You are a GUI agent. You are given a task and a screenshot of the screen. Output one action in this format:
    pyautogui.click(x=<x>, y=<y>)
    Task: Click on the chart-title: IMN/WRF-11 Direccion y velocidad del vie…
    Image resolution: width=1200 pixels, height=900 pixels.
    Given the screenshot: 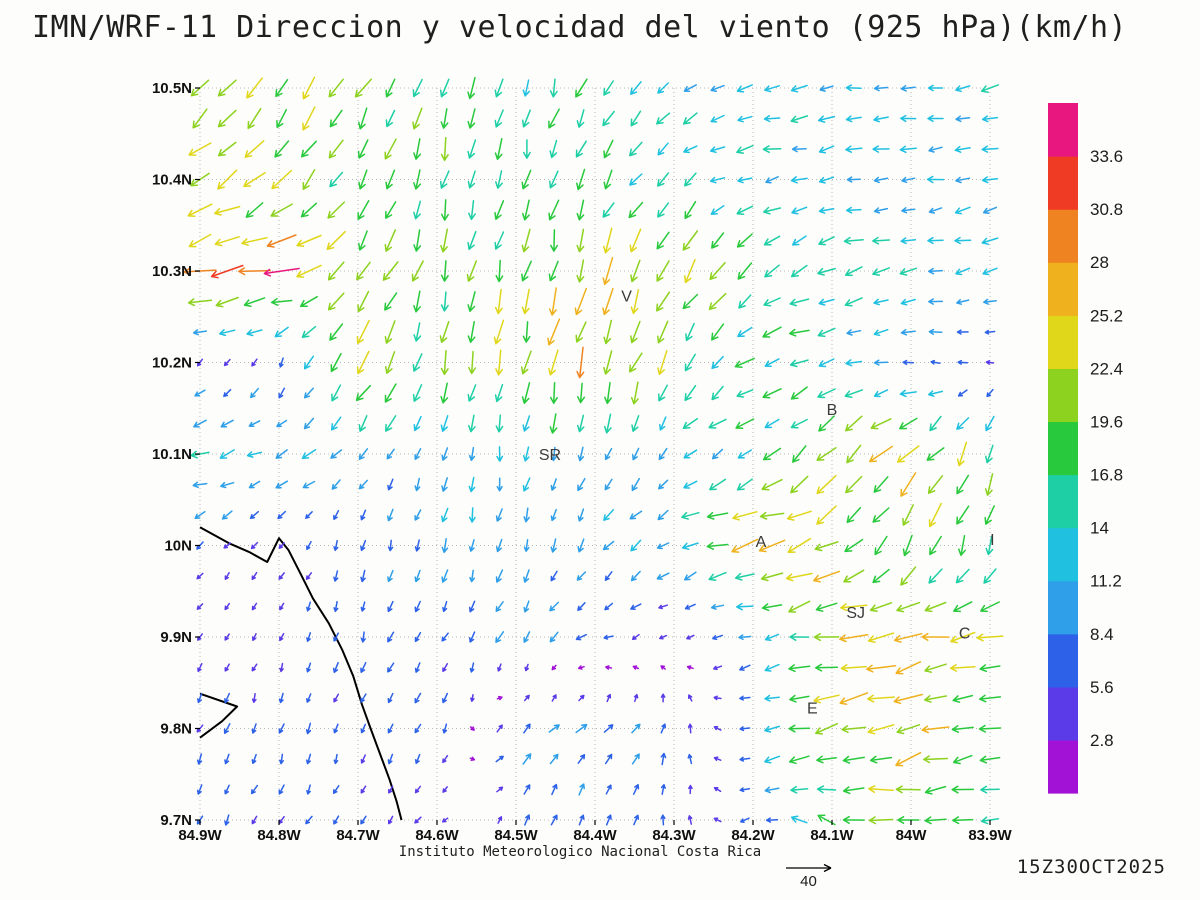 What is the action you would take?
    pyautogui.click(x=580, y=27)
    